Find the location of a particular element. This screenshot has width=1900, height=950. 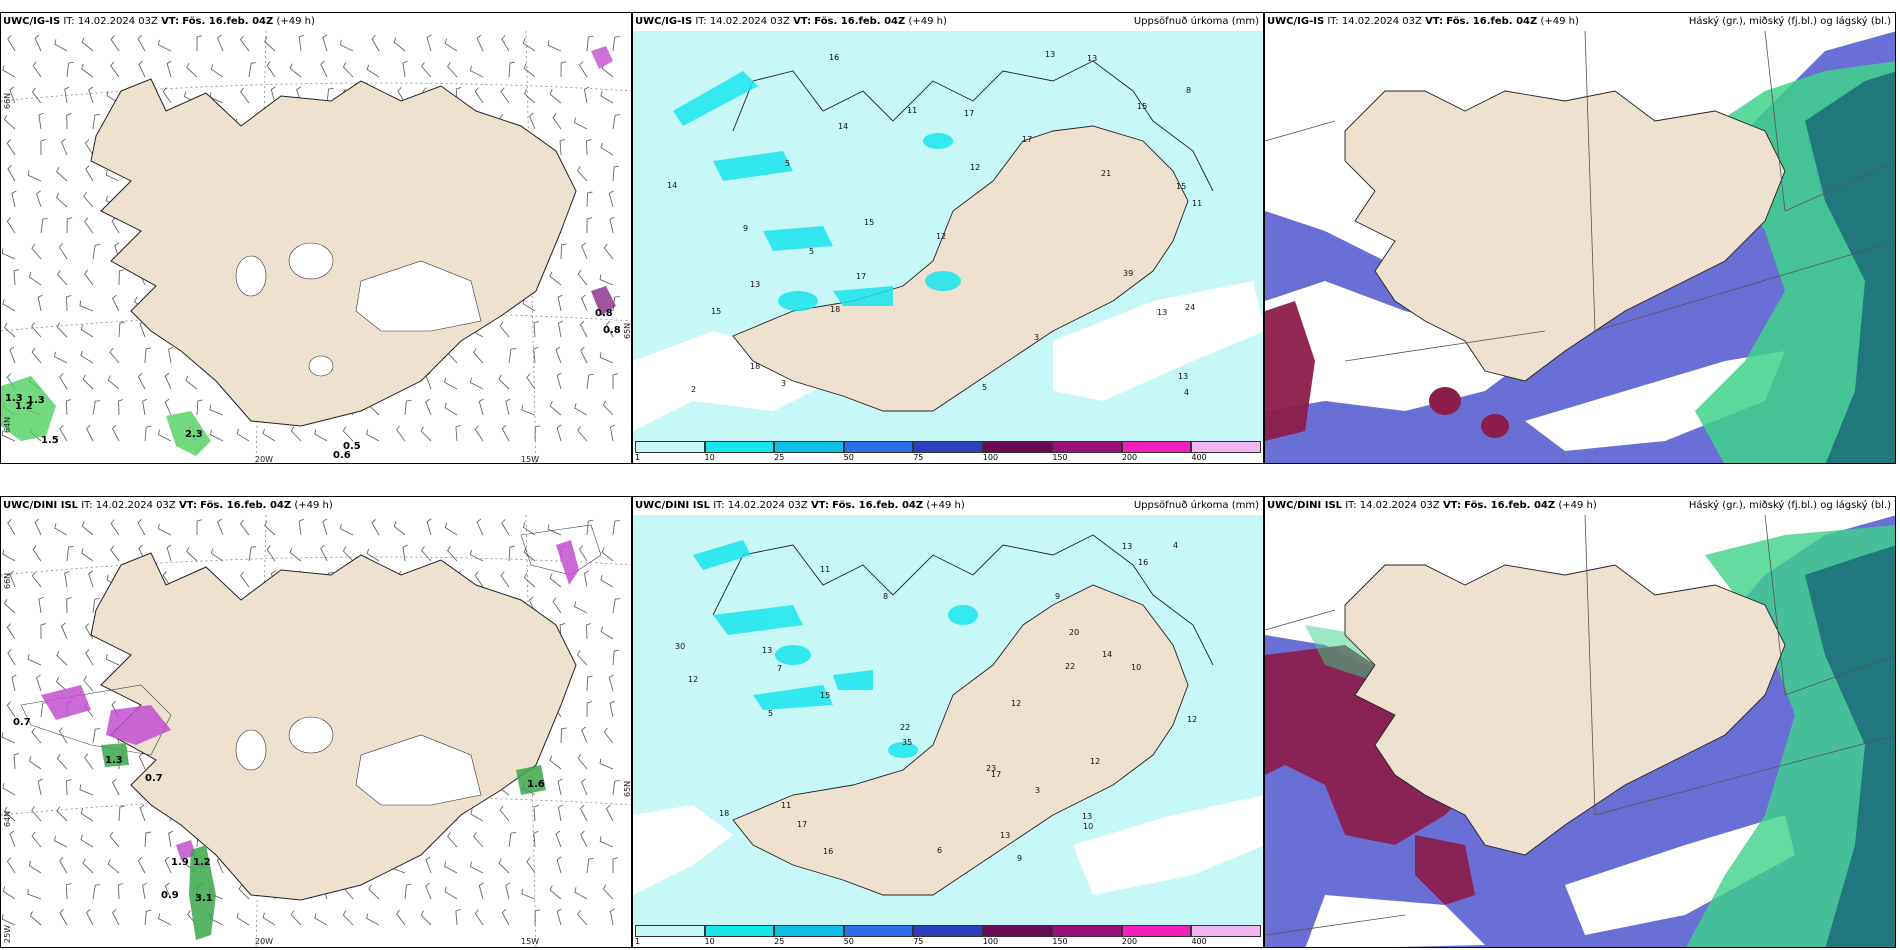

point-value: 24 is located at coordinates (1190, 307).